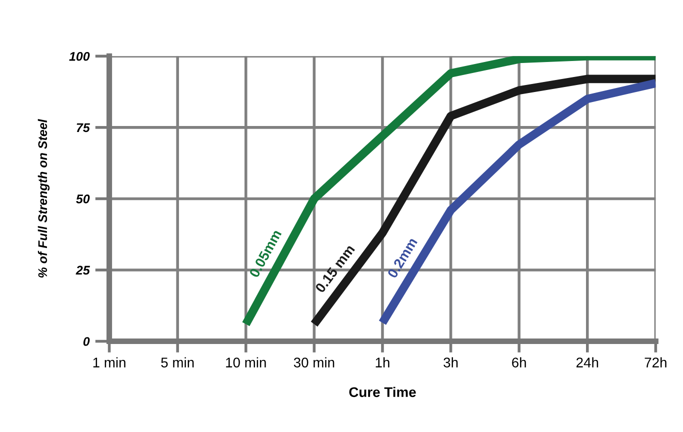 This screenshot has width=683, height=432. What do you see at coordinates (587, 362) in the screenshot?
I see `x-tick-label: 24h` at bounding box center [587, 362].